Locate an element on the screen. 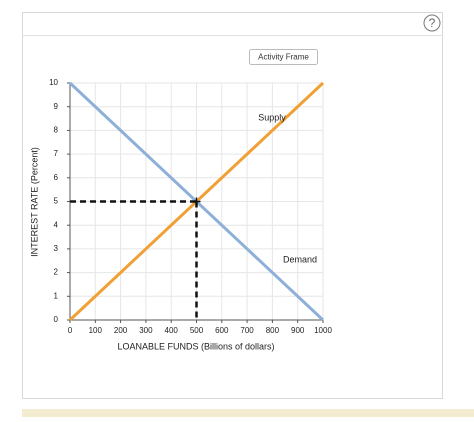 The image size is (474, 422). x-tick-label: 300 is located at coordinates (146, 330).